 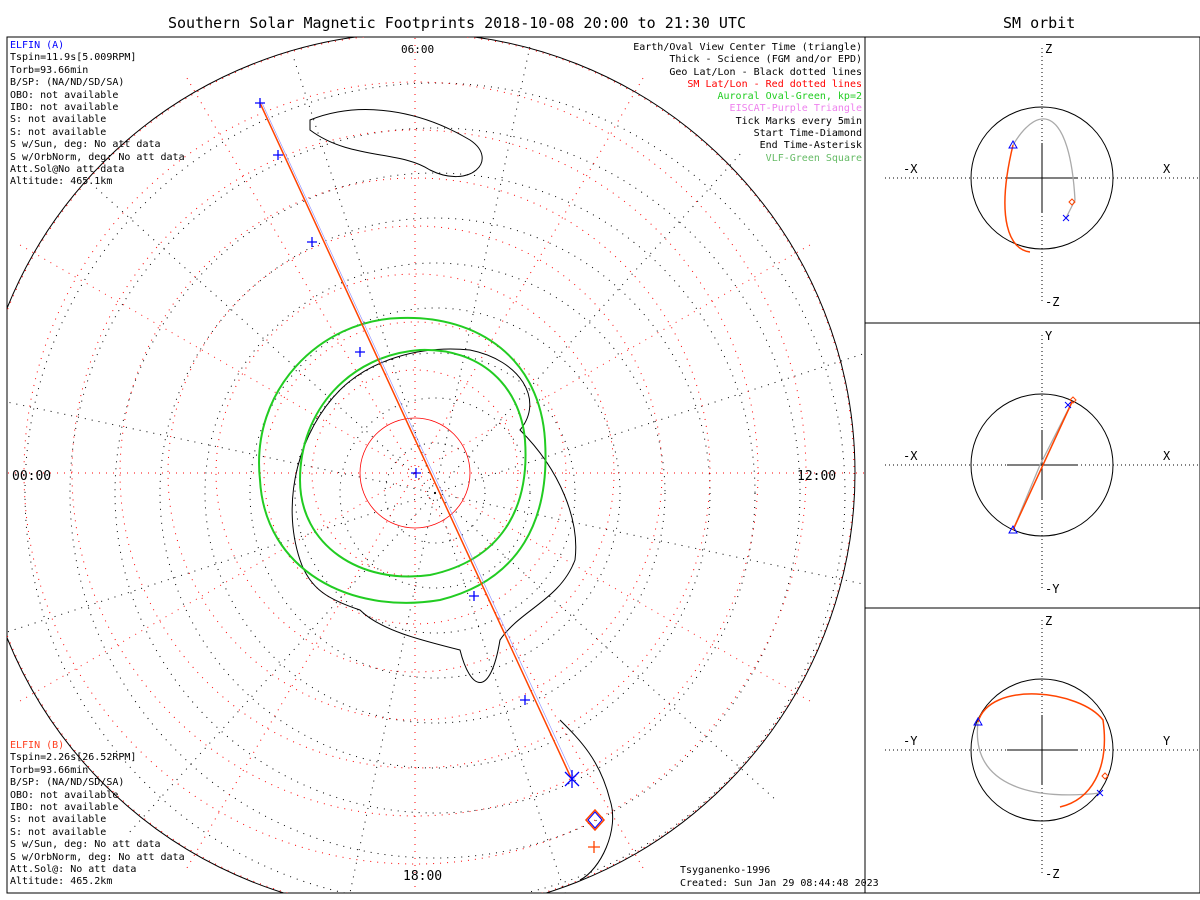 I want to click on south-america-coast, so click(x=586, y=800).